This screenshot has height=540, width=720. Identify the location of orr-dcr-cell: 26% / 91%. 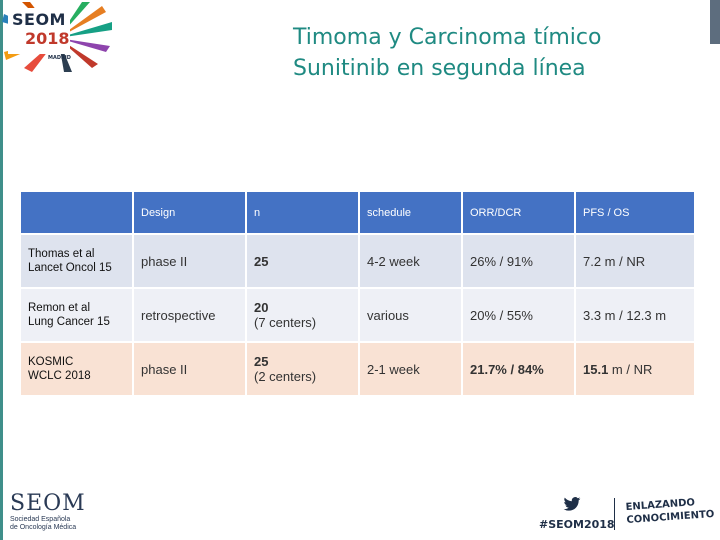
(518, 261).